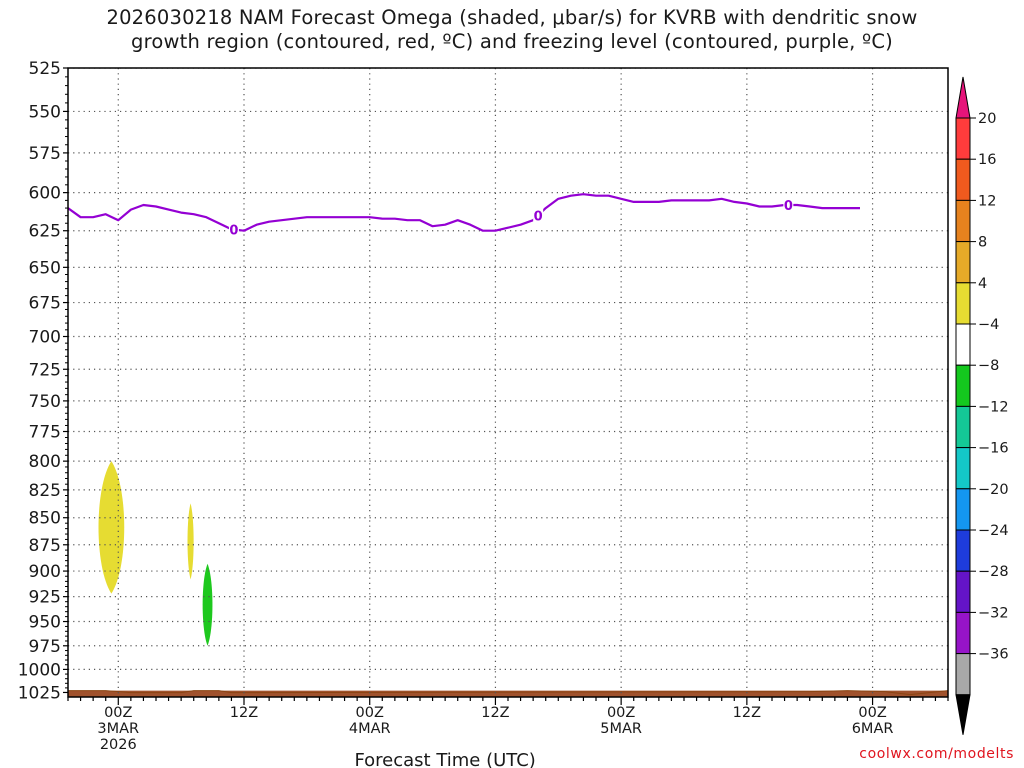  What do you see at coordinates (45, 112) in the screenshot?
I see `y-tick-label-550: 550` at bounding box center [45, 112].